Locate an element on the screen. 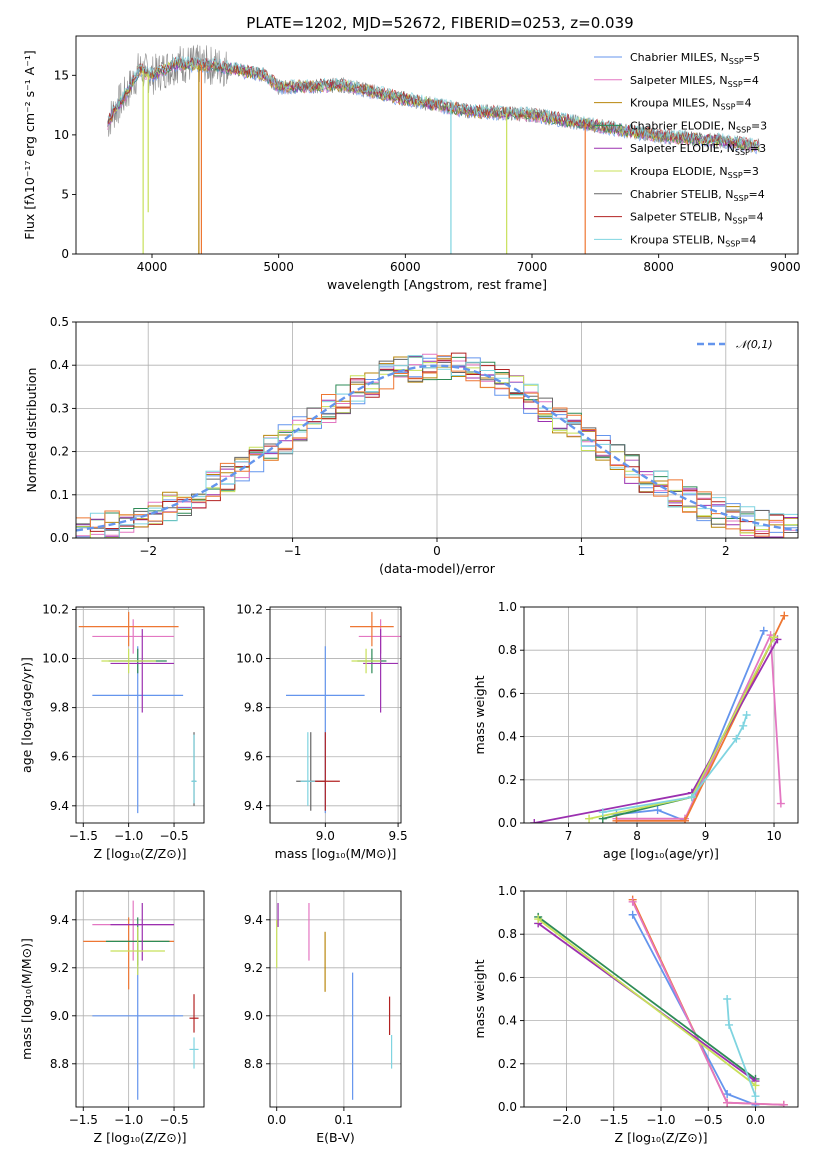 Image resolution: width=819 pixels, height=1170 pixels. y-tick-label: 0.0 is located at coordinates (59, 538).